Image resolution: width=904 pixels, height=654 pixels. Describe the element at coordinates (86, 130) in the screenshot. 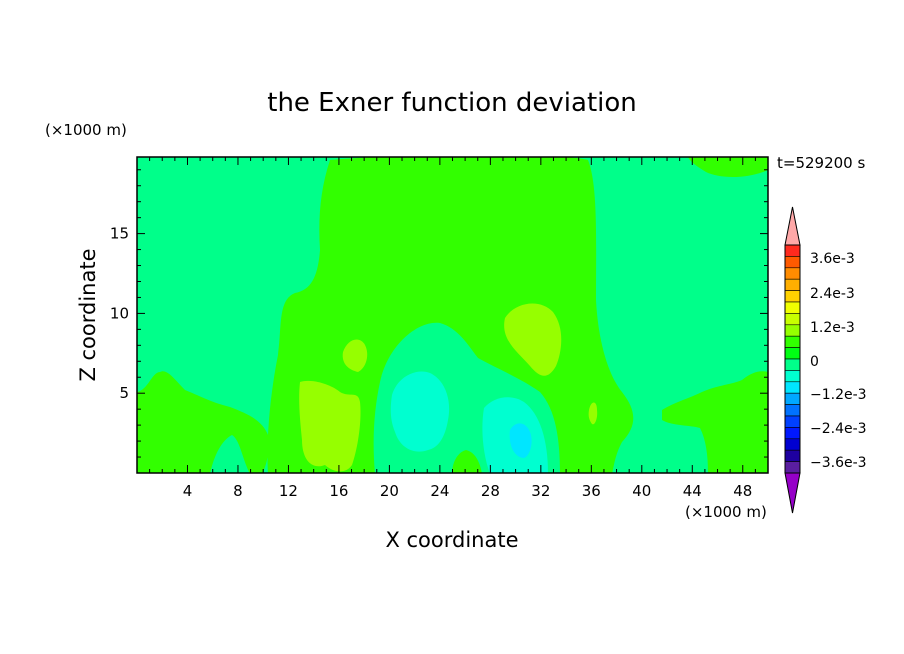

I see `z-units-label: (×1000 m)` at that location.